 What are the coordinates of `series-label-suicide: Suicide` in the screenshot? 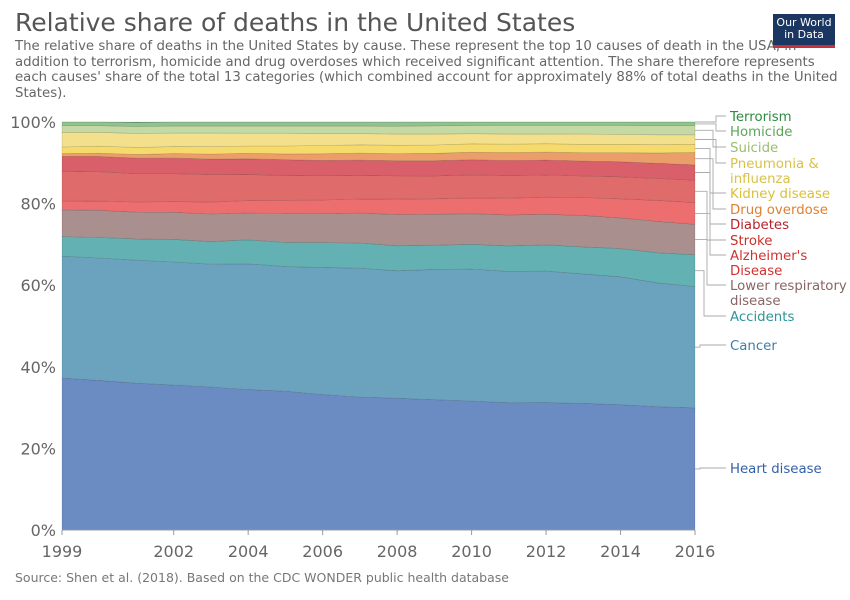 It's located at (754, 148).